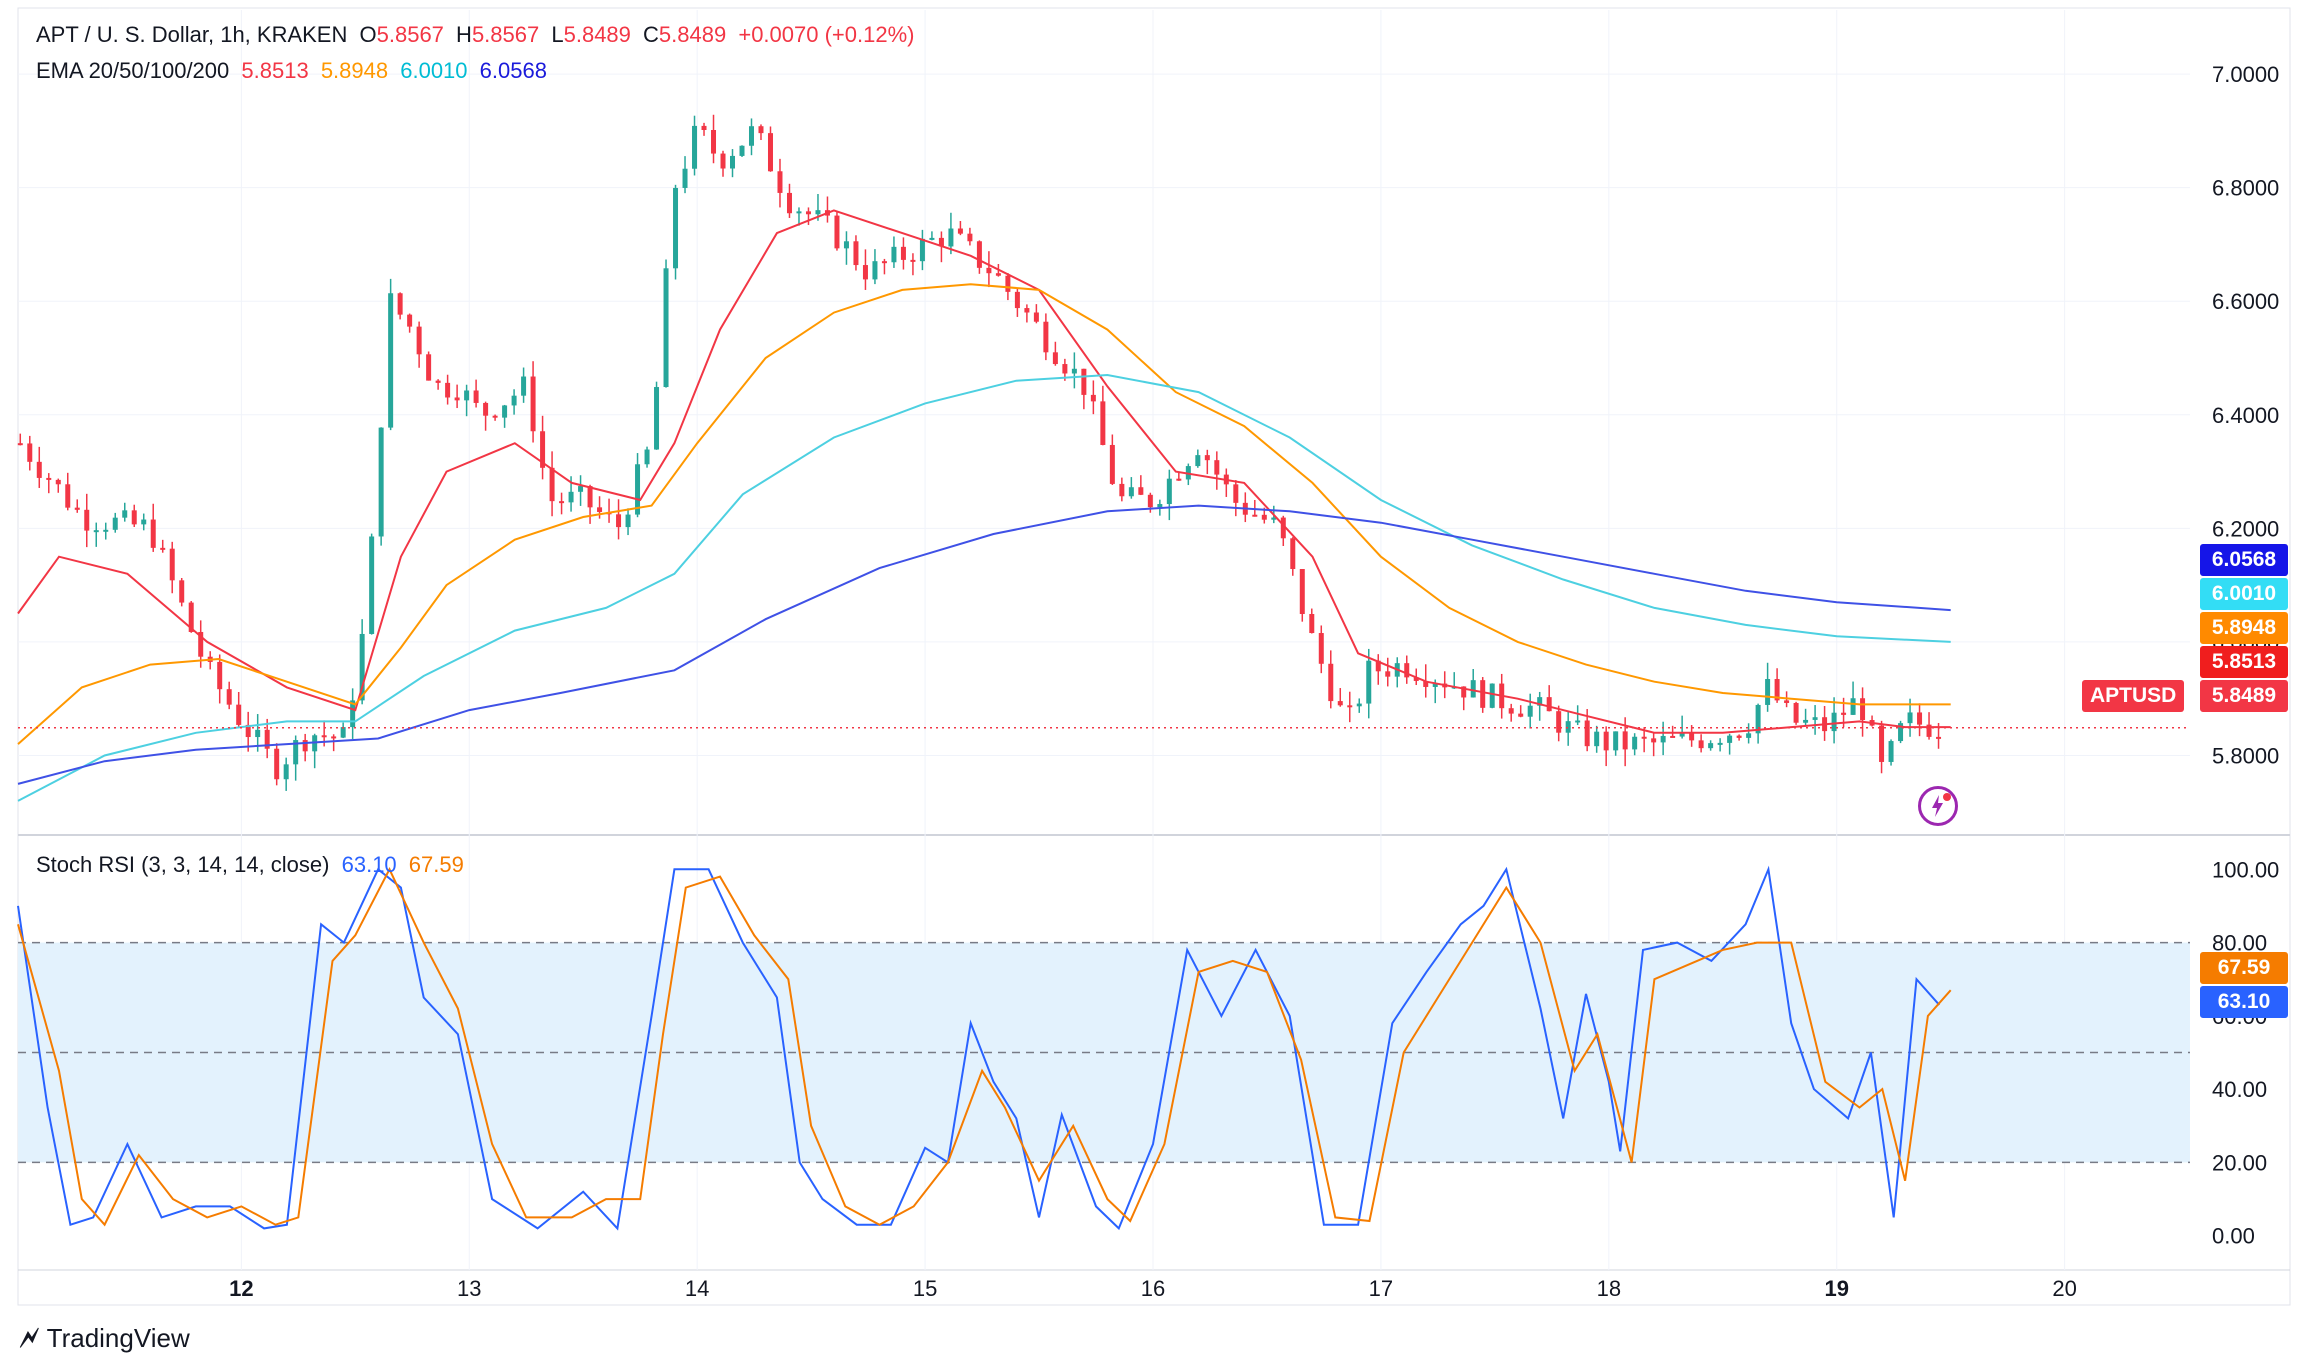  I want to click on last-price-label: 5.8489, so click(2244, 696).